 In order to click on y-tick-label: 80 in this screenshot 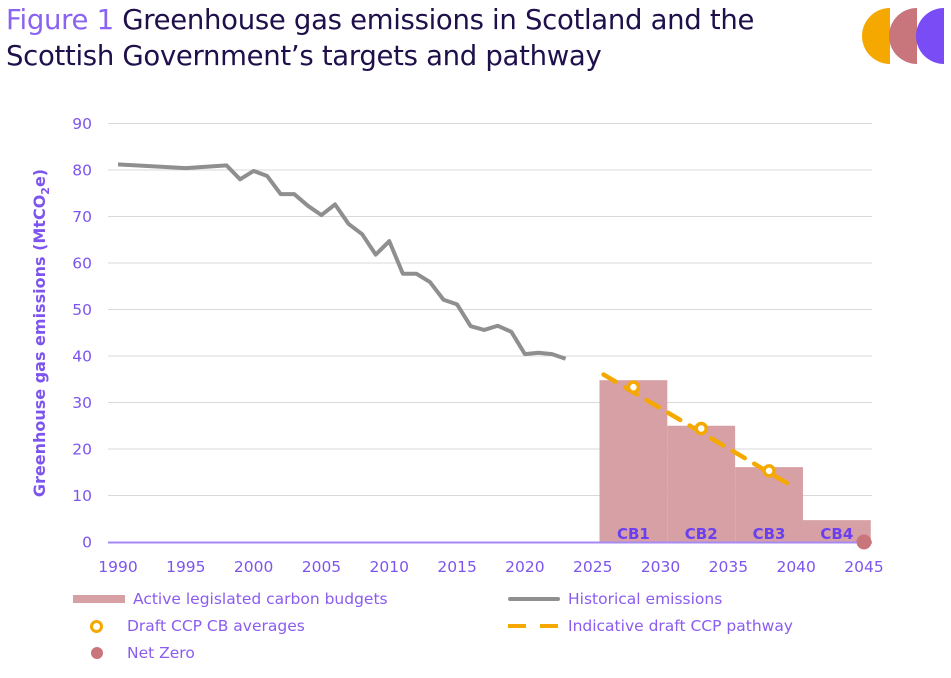, I will do `click(82, 171)`.